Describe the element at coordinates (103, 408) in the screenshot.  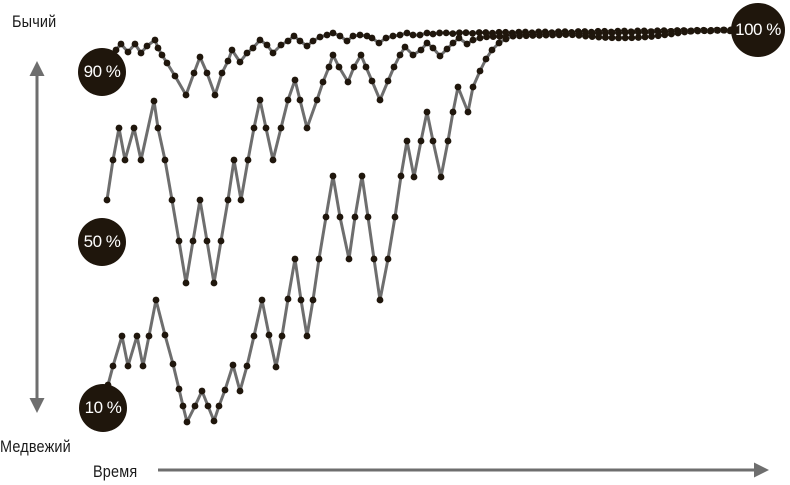
I see `start-badge-10: 10 %` at that location.